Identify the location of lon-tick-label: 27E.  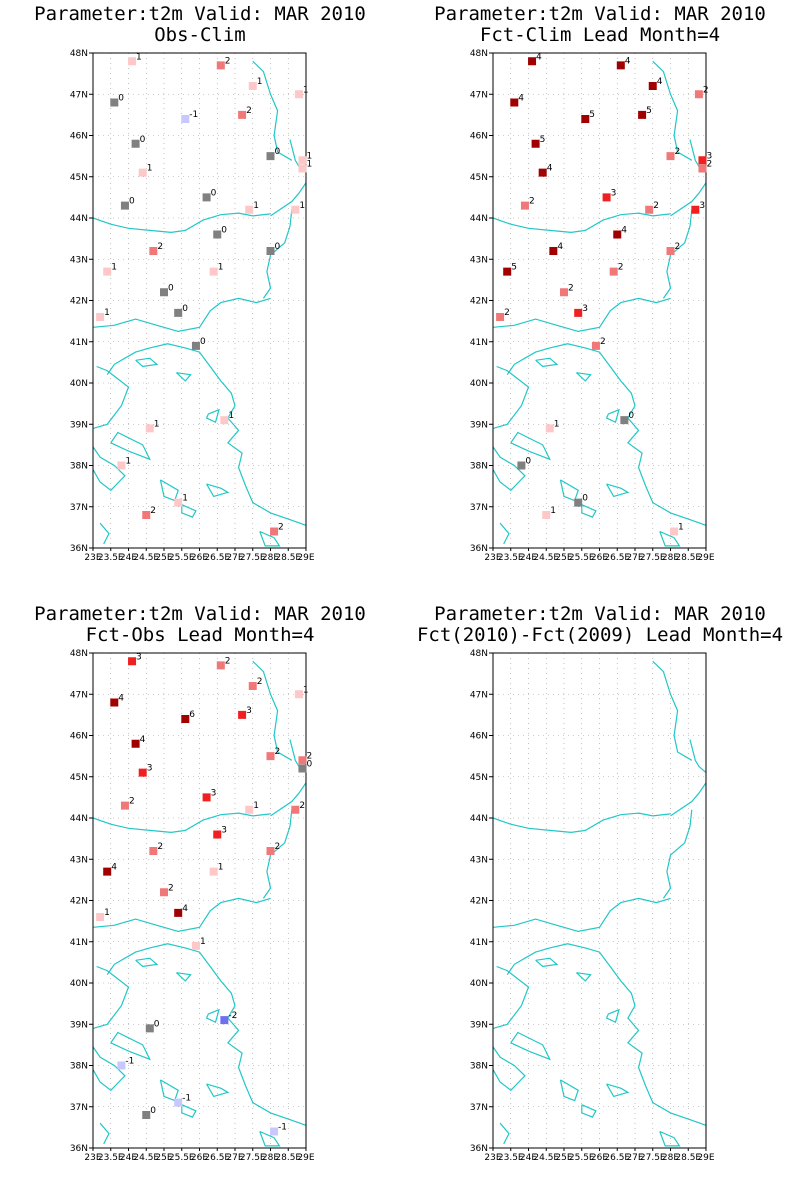
(234, 558).